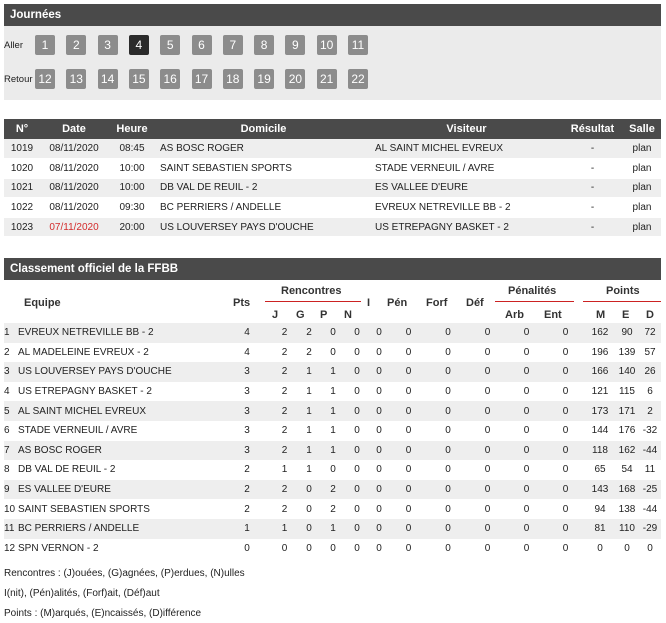  Describe the element at coordinates (600, 333) in the screenshot. I see `standing-m: 162` at that location.